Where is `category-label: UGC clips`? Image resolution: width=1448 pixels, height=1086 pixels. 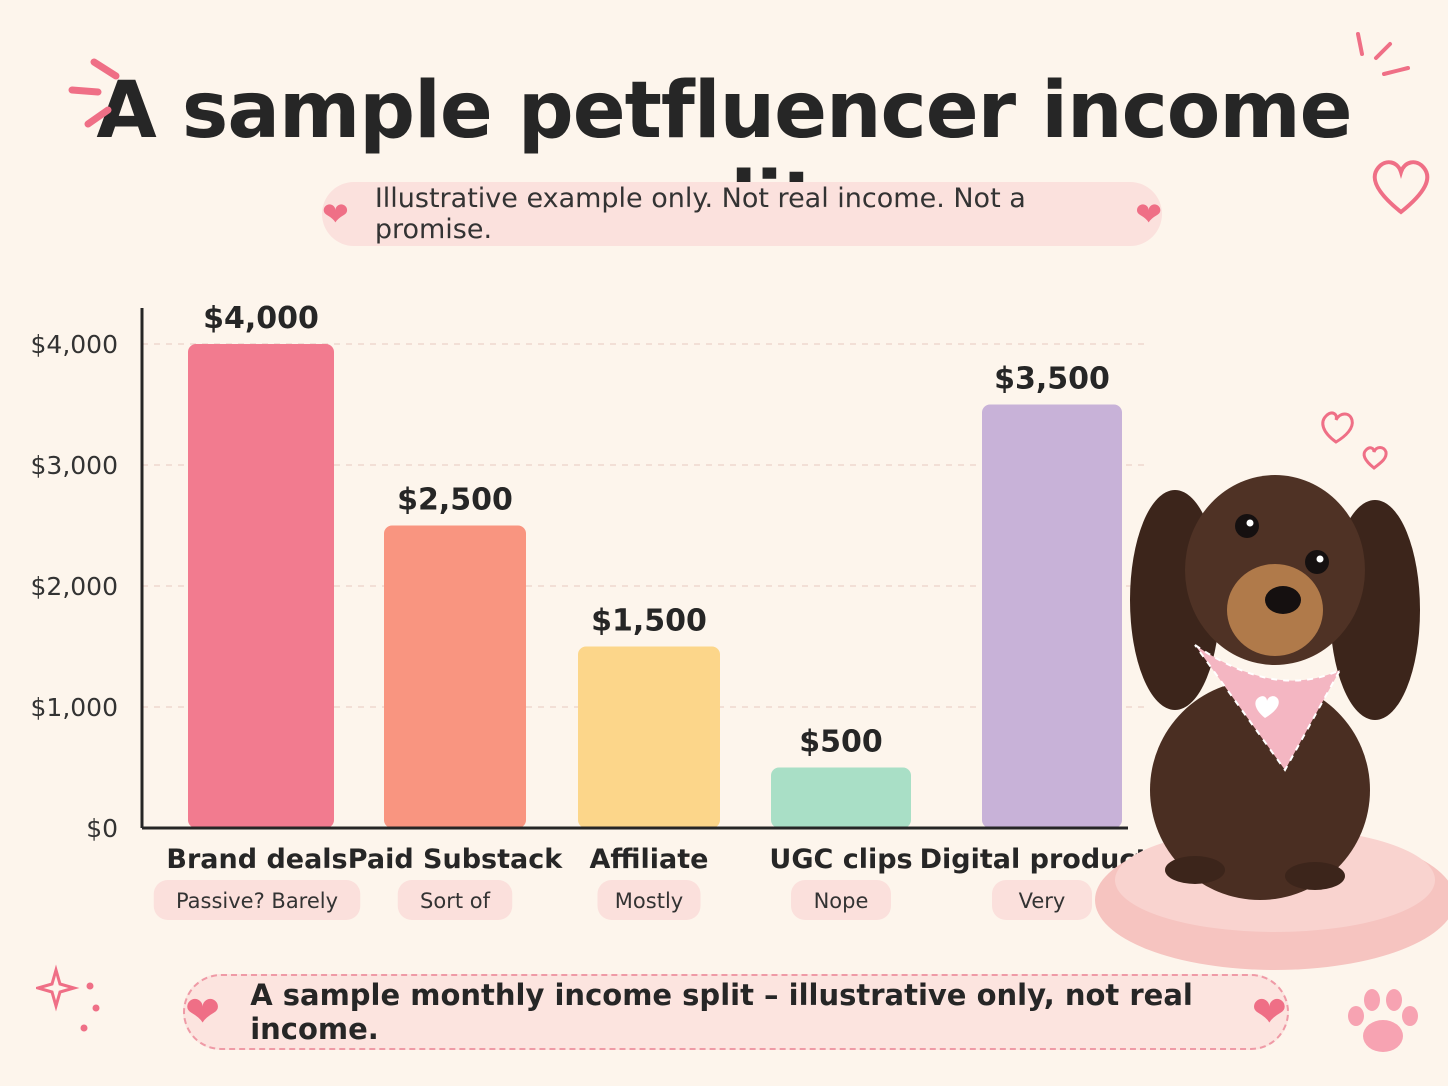 category-label: UGC clips is located at coordinates (840, 859).